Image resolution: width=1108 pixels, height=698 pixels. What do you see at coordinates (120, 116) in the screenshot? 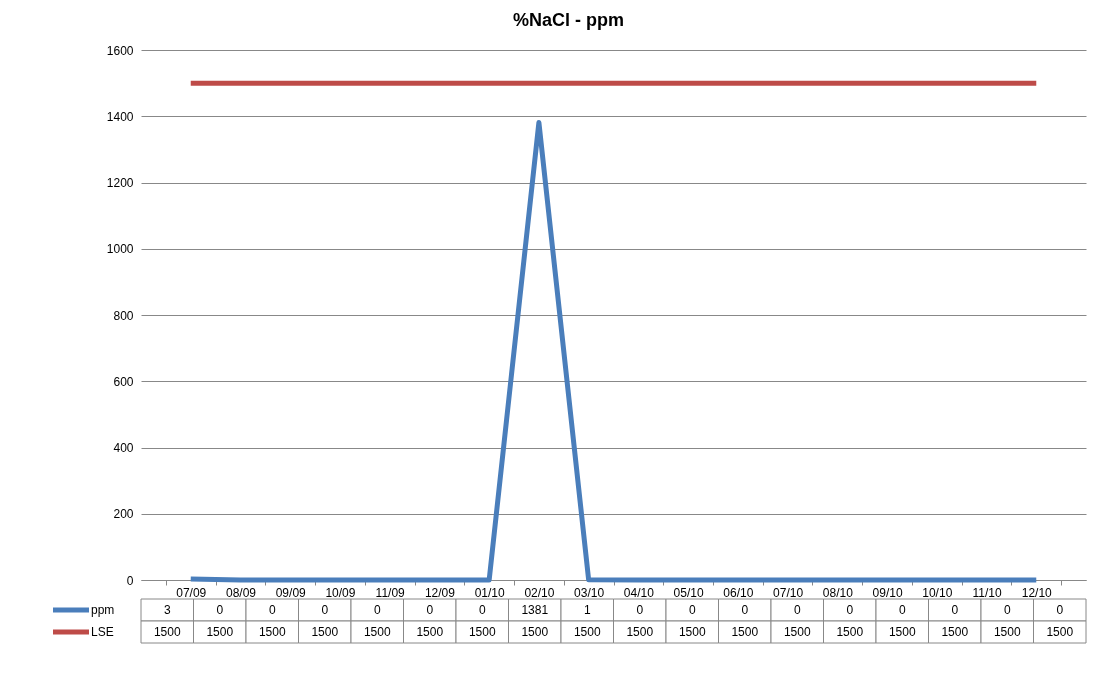
I see `y-tick-label: 1400` at bounding box center [120, 116].